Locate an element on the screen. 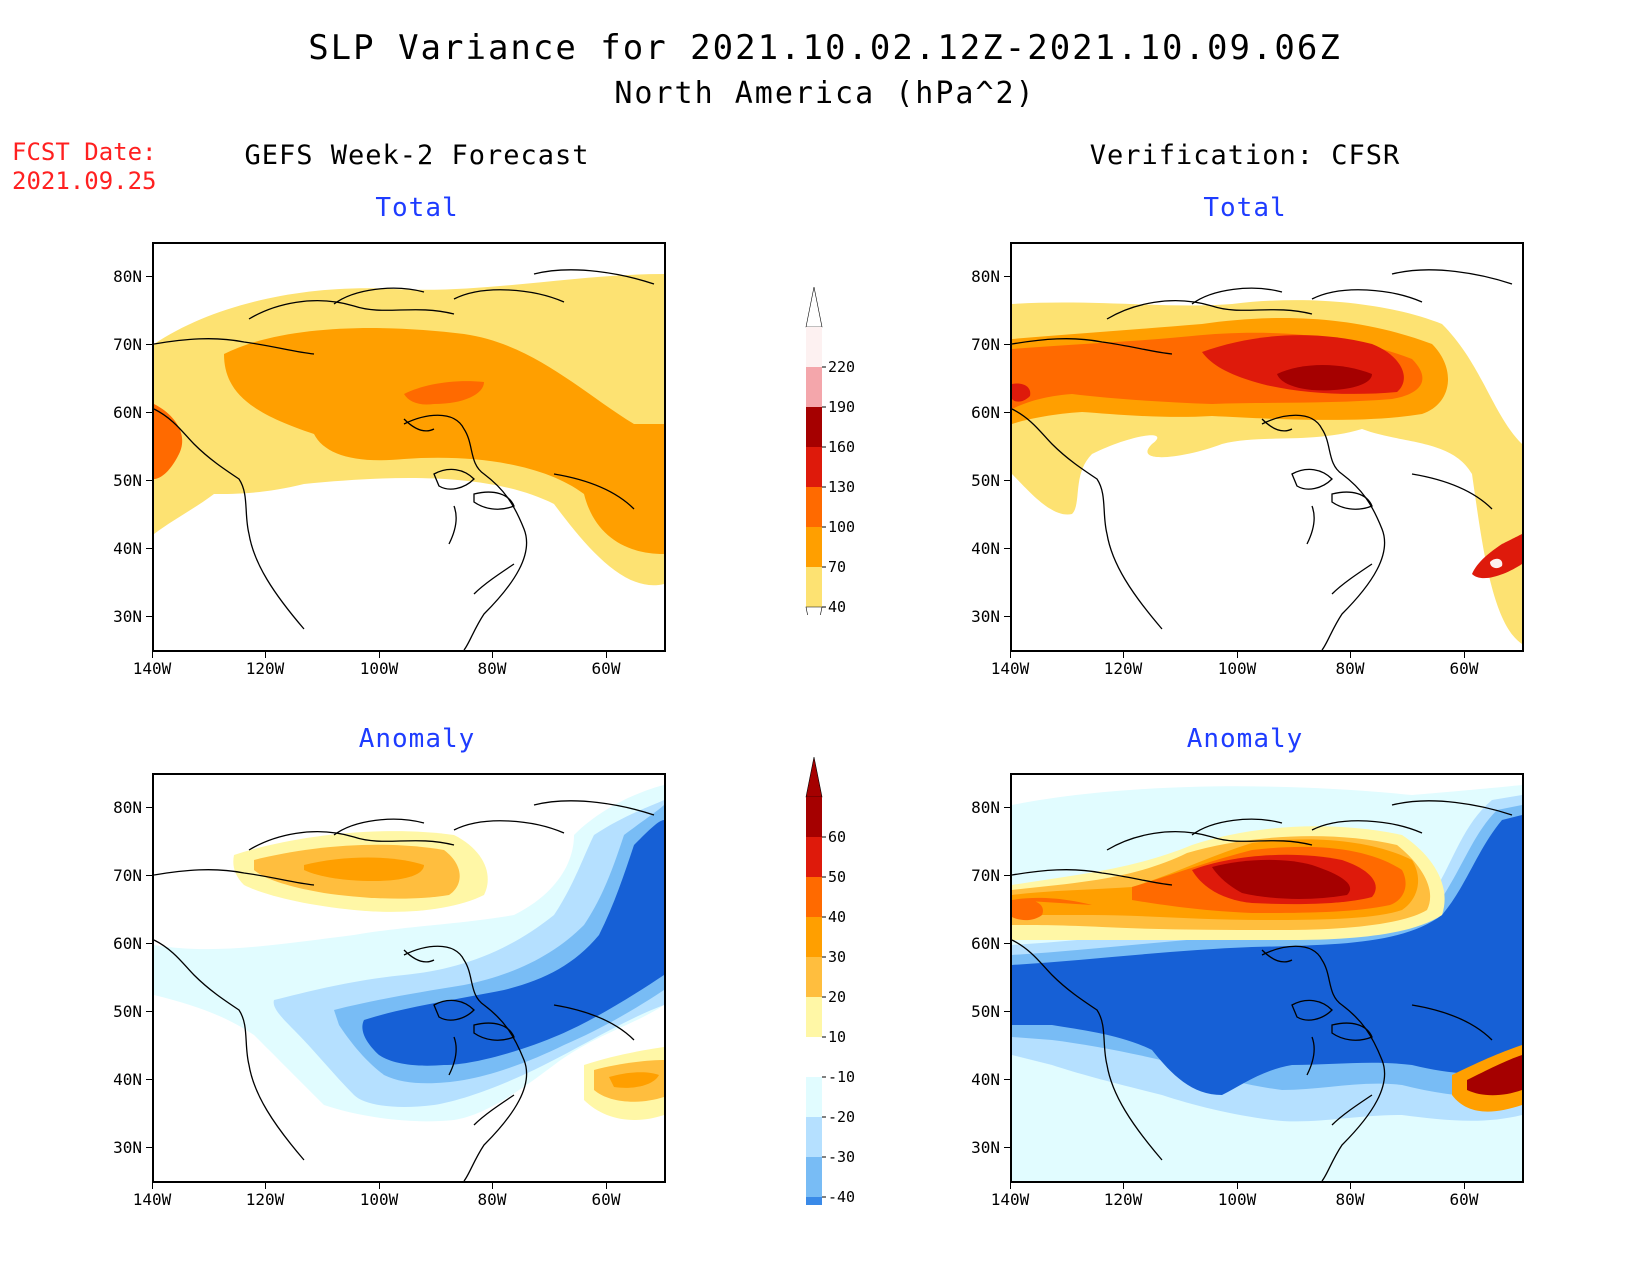 The height and width of the screenshot is (1275, 1650). fcst-date-label: FCST Date: is located at coordinates (84, 152).